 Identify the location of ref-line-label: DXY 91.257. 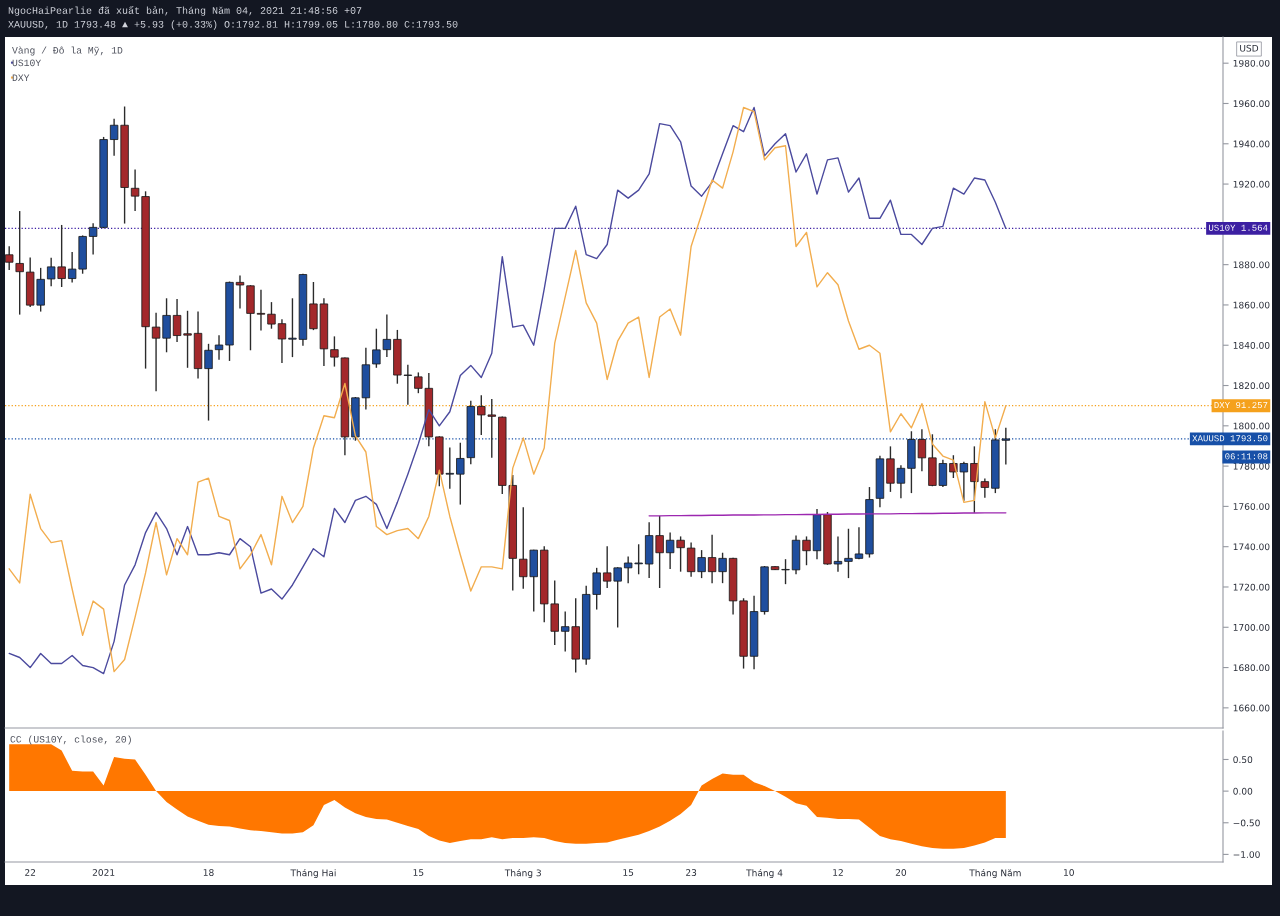
(1241, 405).